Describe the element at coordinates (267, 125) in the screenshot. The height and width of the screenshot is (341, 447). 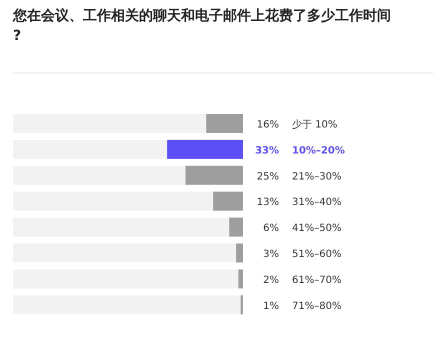
I see `value-label: 16%` at that location.